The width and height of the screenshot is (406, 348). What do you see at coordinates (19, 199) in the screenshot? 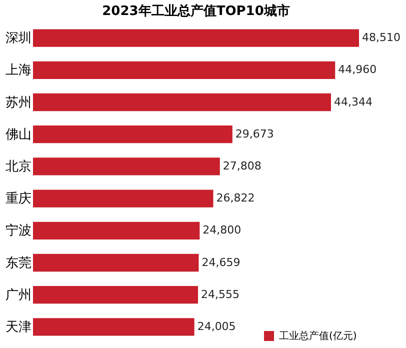
I see `y-tick-label: 重庆` at bounding box center [19, 199].